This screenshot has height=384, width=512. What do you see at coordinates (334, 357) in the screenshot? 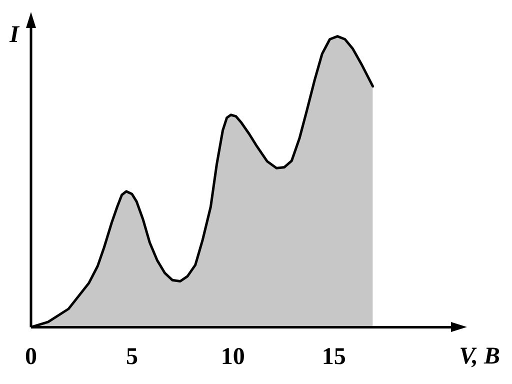
I see `x-tick-label: 15` at bounding box center [334, 357].